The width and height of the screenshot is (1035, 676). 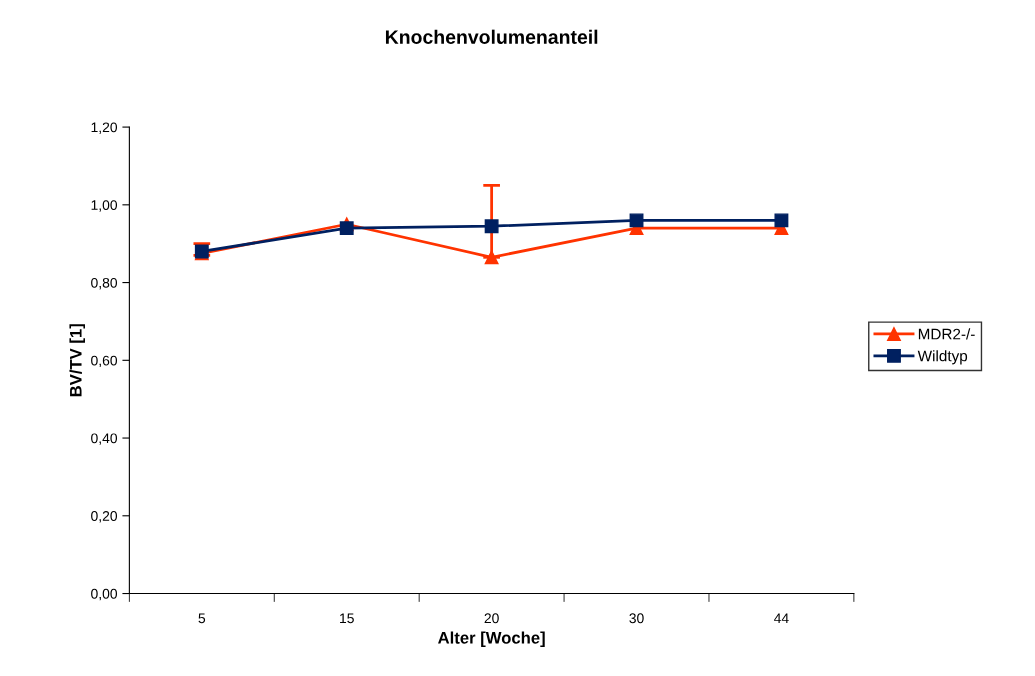 What do you see at coordinates (104, 439) in the screenshot?
I see `y-tick-label: 0,40` at bounding box center [104, 439].